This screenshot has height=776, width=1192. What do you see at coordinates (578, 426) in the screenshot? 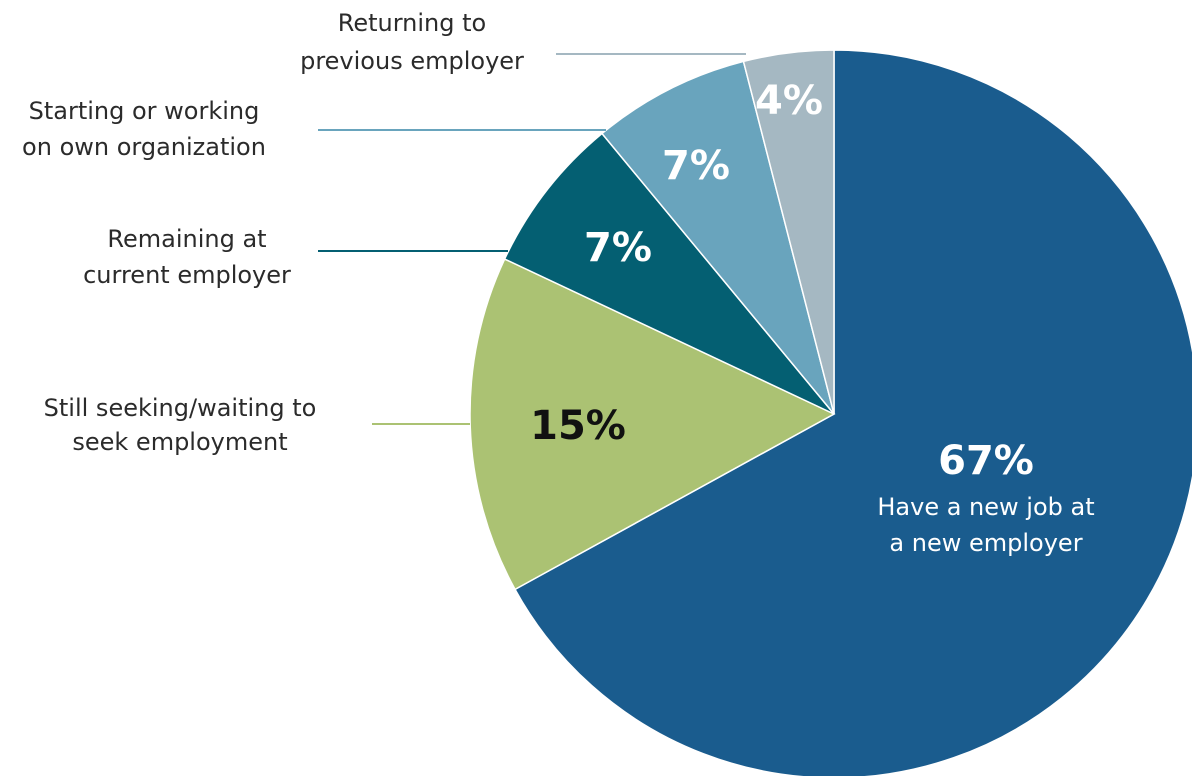
I see `slice-value-label: 15%` at bounding box center [578, 426].